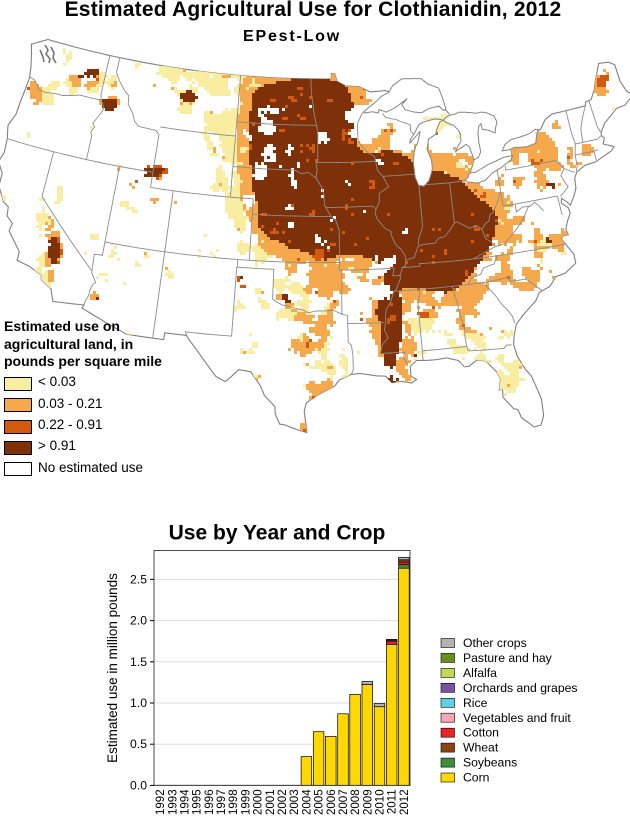 The width and height of the screenshot is (630, 817). I want to click on svg-text: 2003, so click(295, 802).